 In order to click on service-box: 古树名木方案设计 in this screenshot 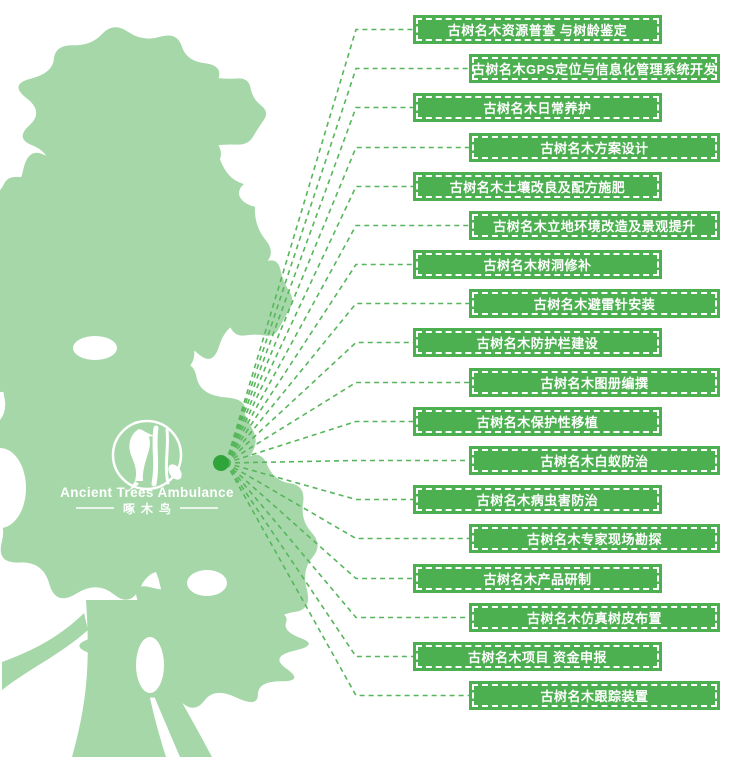, I will do `click(594, 147)`.